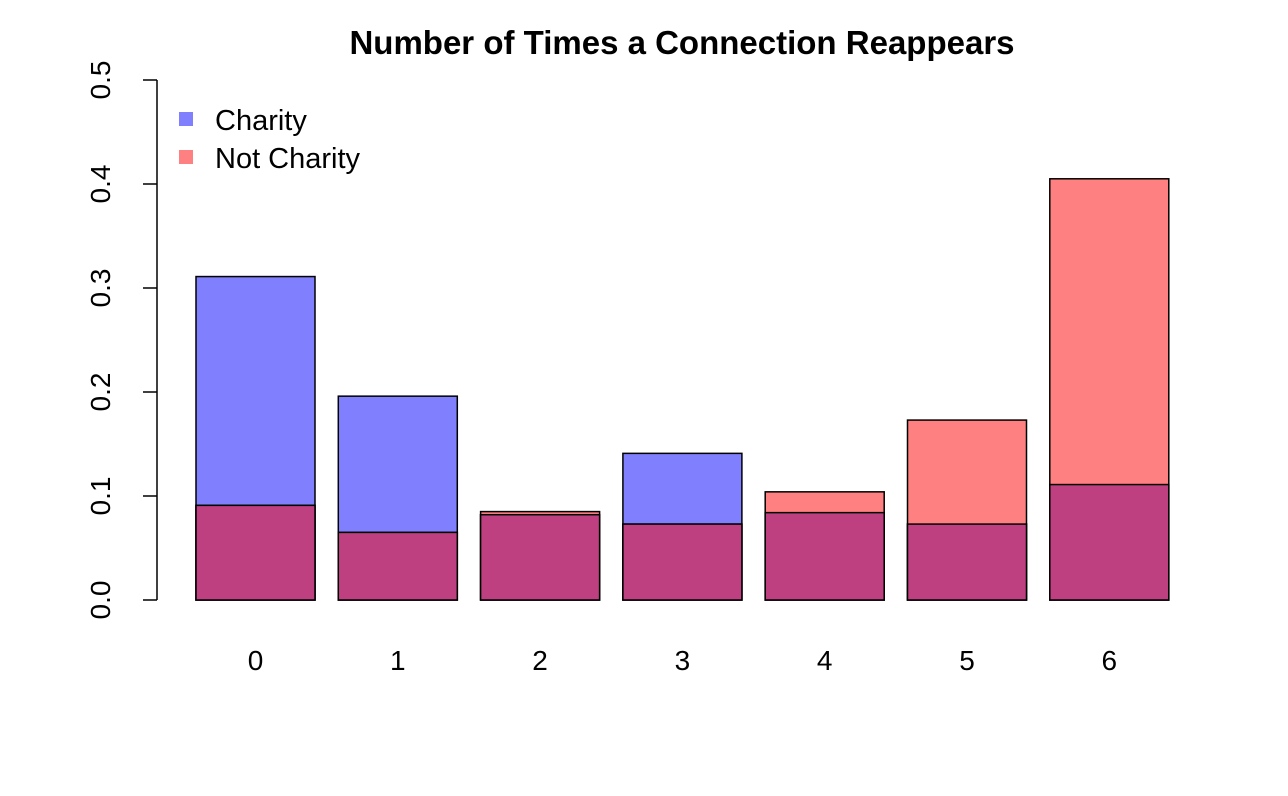 The image size is (1288, 796). Describe the element at coordinates (540, 660) in the screenshot. I see `x-tick-label: 2` at that location.